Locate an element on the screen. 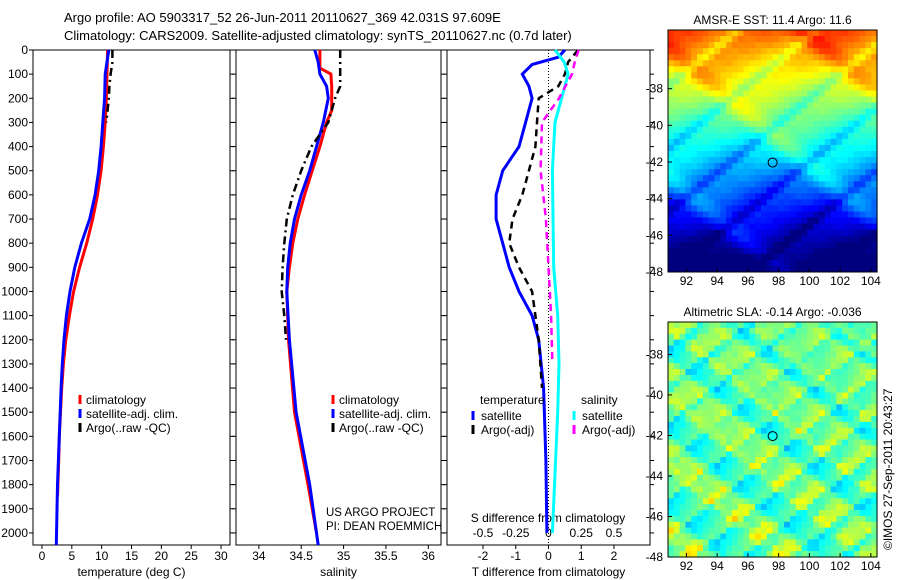  legend-label: satellite is located at coordinates (501, 416).